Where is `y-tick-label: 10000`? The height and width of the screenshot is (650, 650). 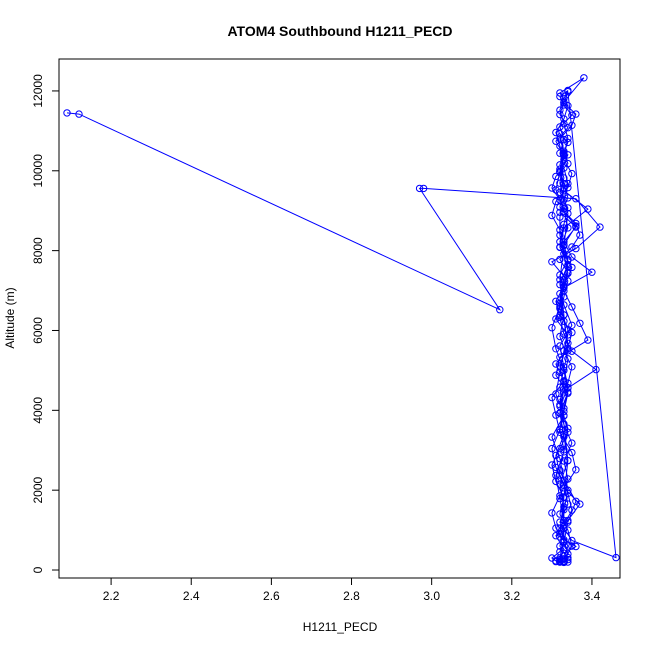 y-tick-label: 10000 is located at coordinates (38, 171).